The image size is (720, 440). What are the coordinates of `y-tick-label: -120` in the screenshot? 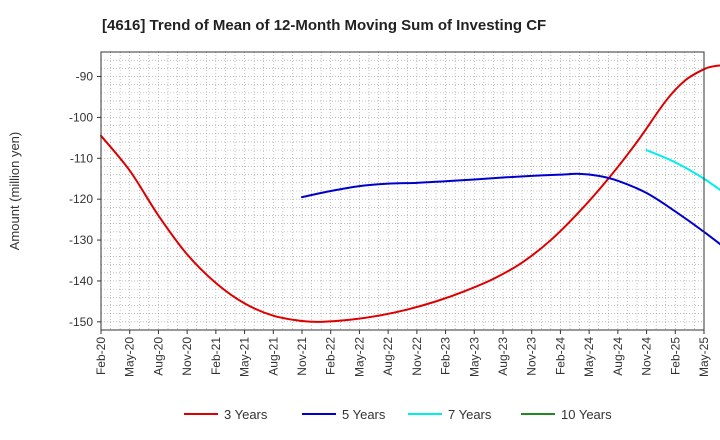 It's located at (81, 199).